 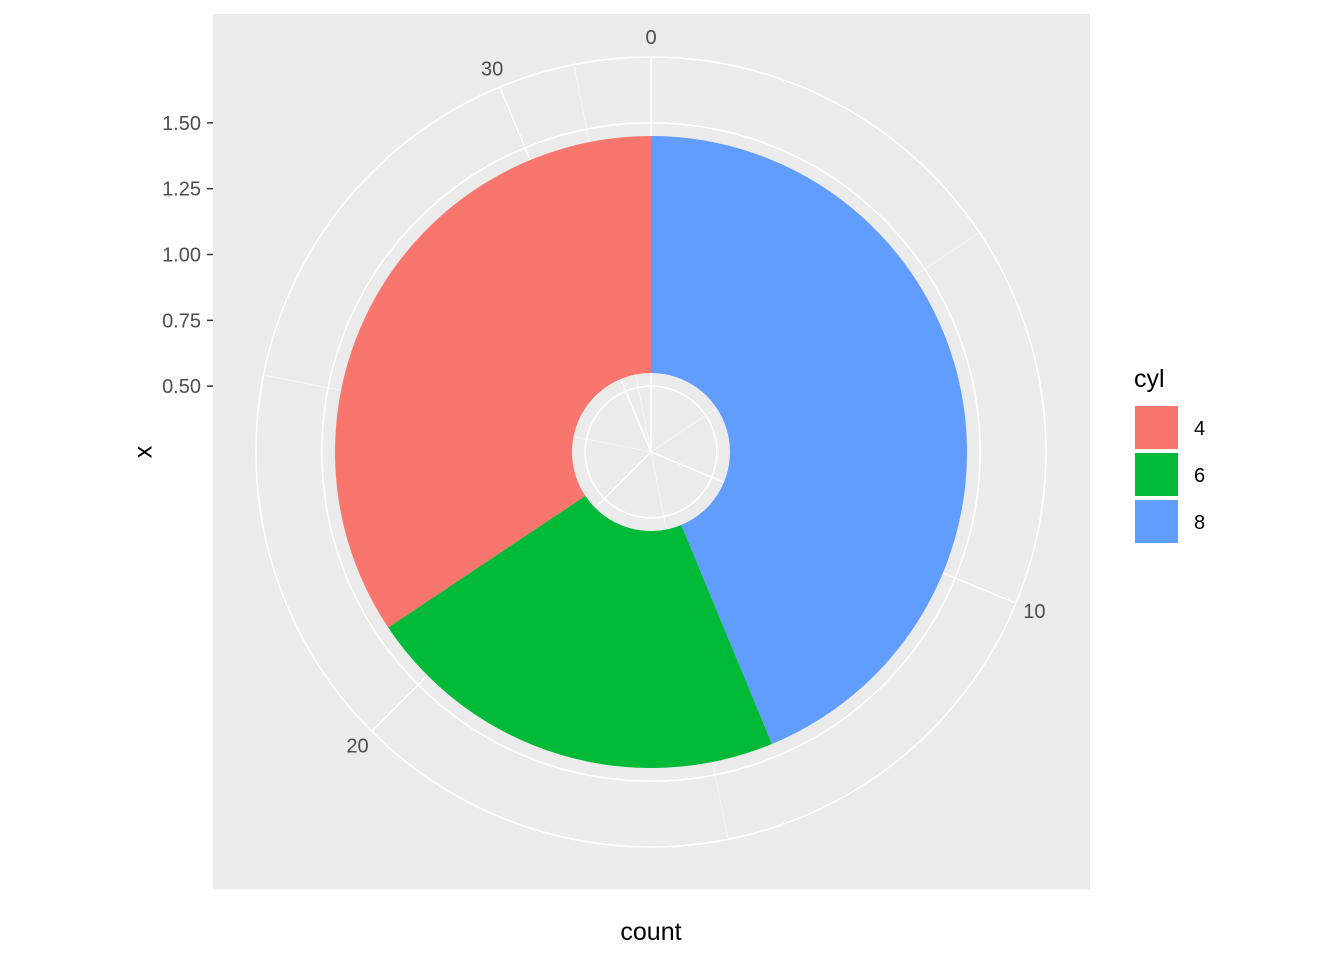 I want to click on legend-title: cyl, so click(x=1149, y=379).